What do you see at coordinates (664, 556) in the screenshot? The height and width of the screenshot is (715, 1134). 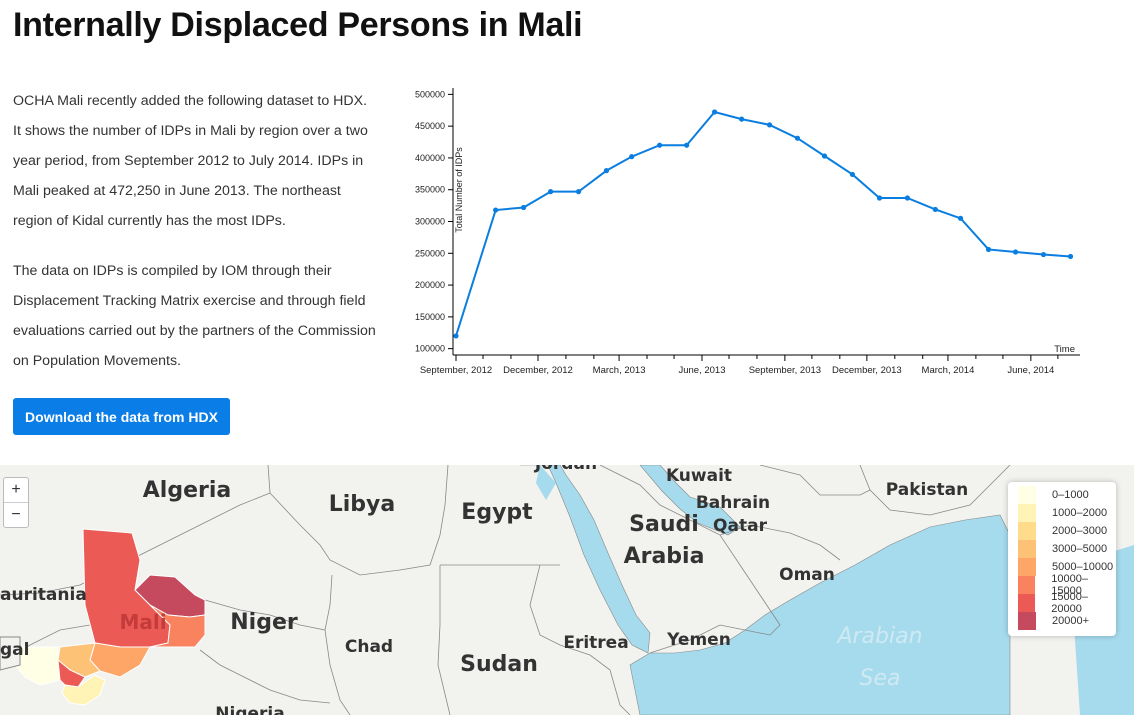 I see `label-arabia: Arabia` at bounding box center [664, 556].